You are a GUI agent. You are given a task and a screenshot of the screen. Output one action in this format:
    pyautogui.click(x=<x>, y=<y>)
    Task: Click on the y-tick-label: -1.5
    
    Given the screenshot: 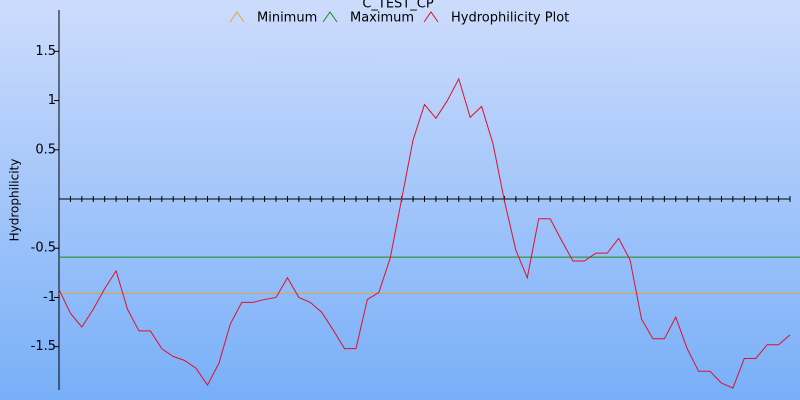 What is the action you would take?
    pyautogui.click(x=43, y=346)
    